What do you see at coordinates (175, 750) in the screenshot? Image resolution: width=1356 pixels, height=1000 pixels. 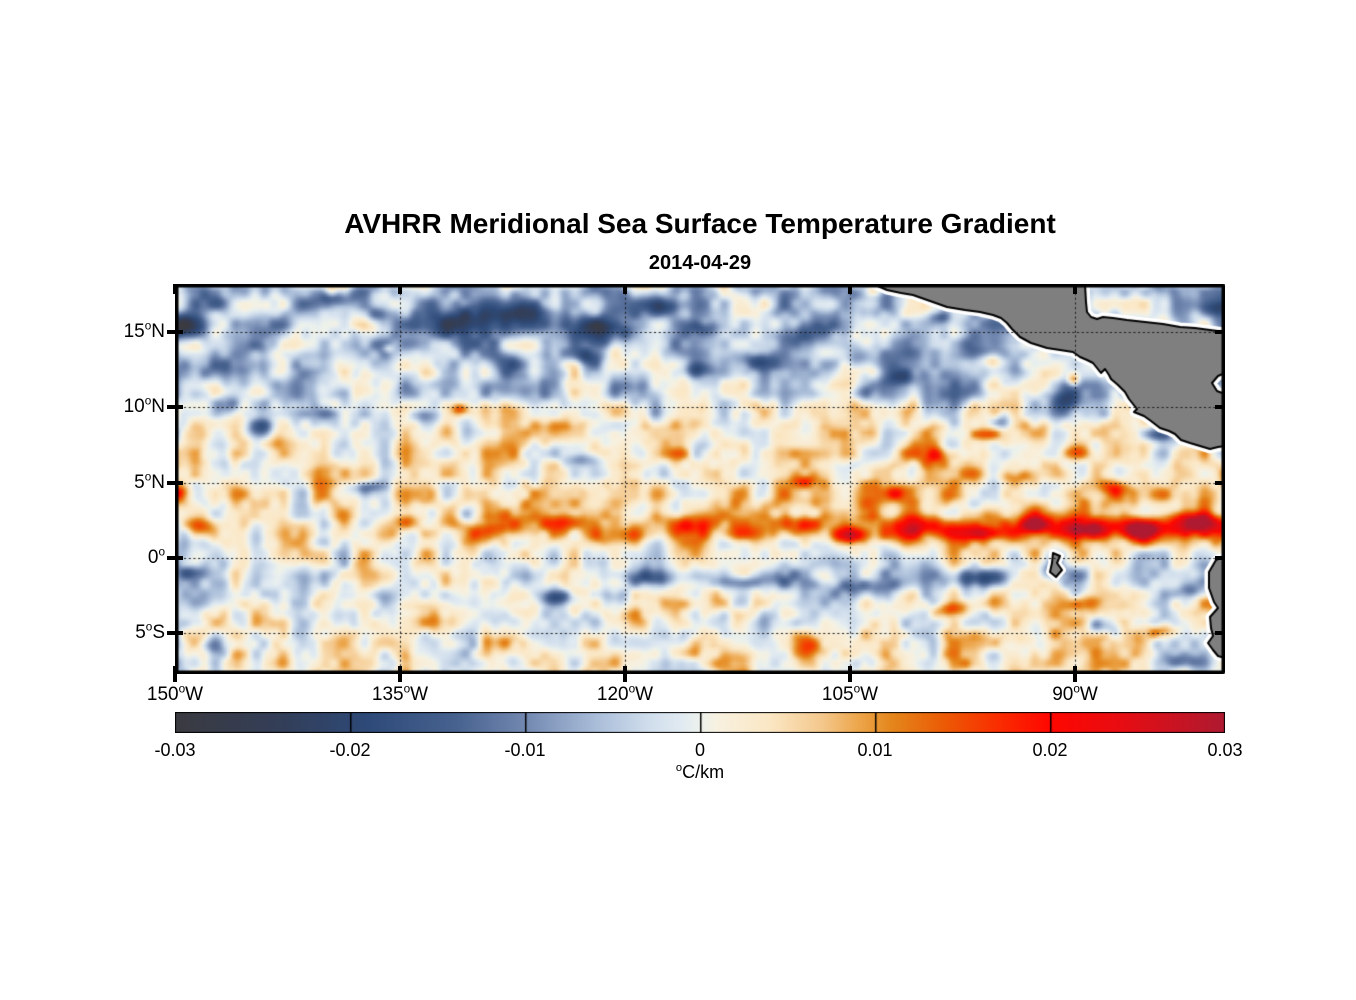 I see `colorbar-tick-label: -0.03` at bounding box center [175, 750].